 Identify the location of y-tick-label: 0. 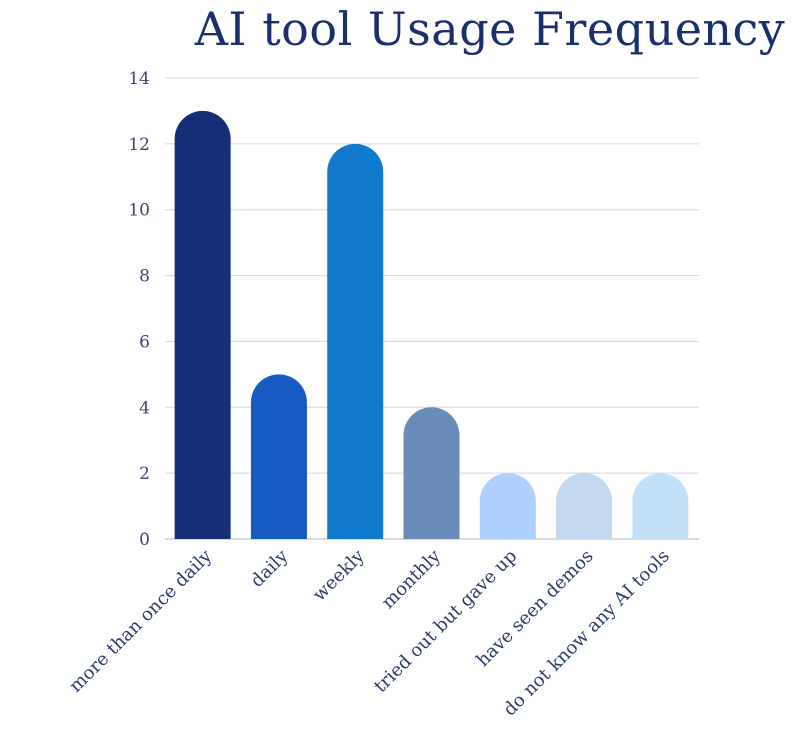
(144, 540).